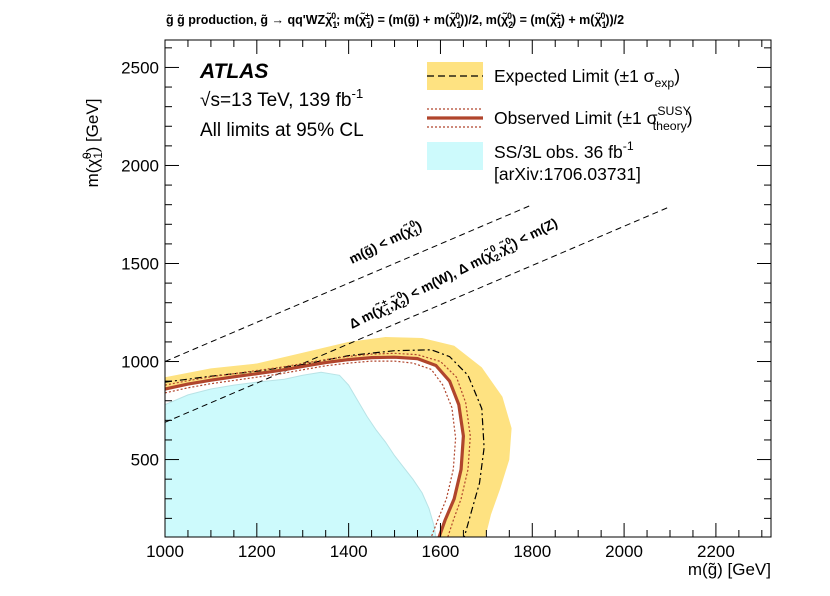  I want to click on diagonal-line-mass-ordering, so click(349, 283).